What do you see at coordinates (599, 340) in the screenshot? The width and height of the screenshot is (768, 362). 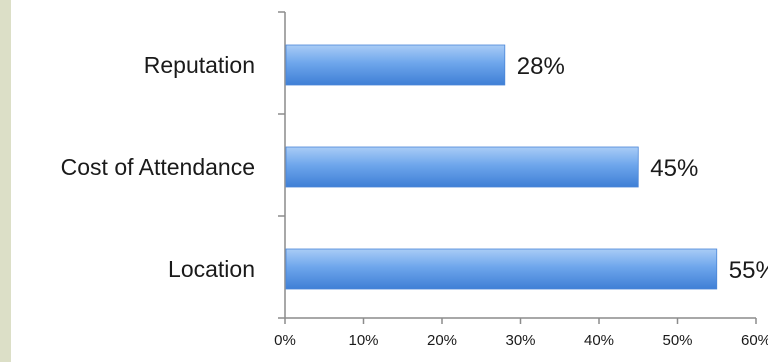 I see `x-tick-label: 40%` at bounding box center [599, 340].